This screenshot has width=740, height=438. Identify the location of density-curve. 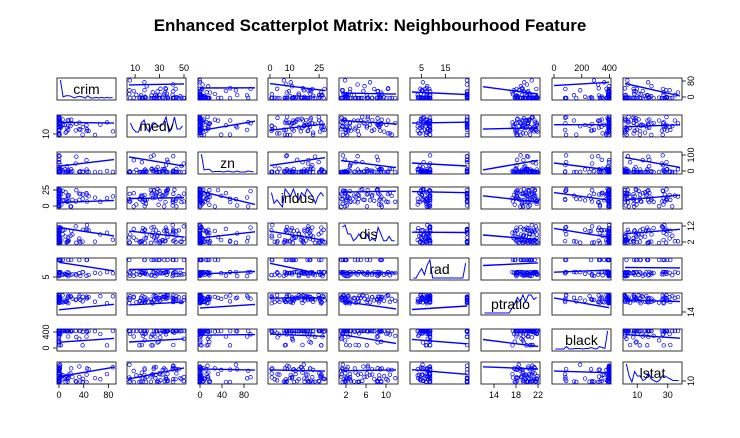
(582, 340).